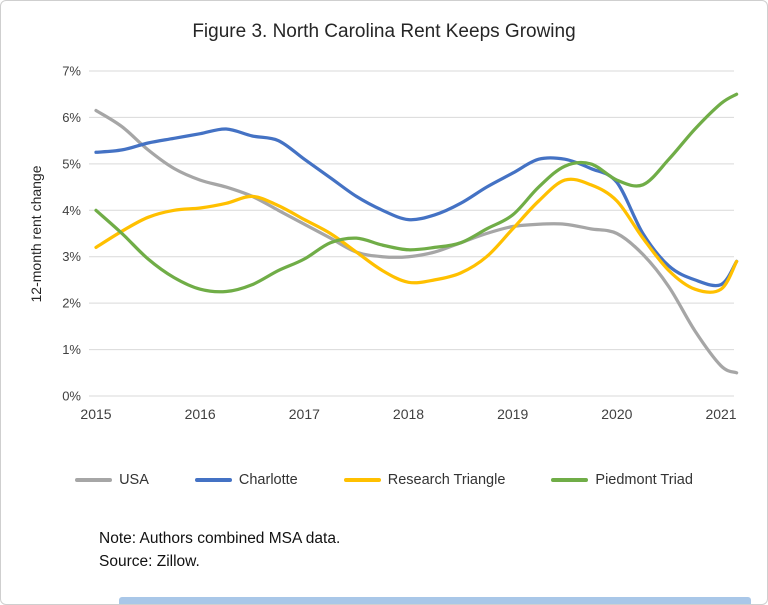 The height and width of the screenshot is (605, 768). Describe the element at coordinates (720, 414) in the screenshot. I see `x-tick-label: 2021` at that location.